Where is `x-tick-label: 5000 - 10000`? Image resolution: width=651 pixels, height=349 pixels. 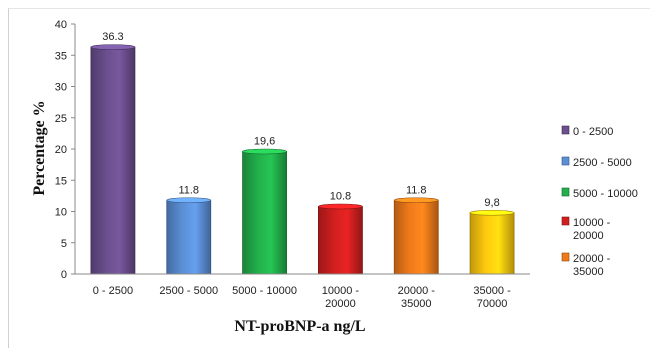
x-tick-label: 5000 - 10000 is located at coordinates (264, 291).